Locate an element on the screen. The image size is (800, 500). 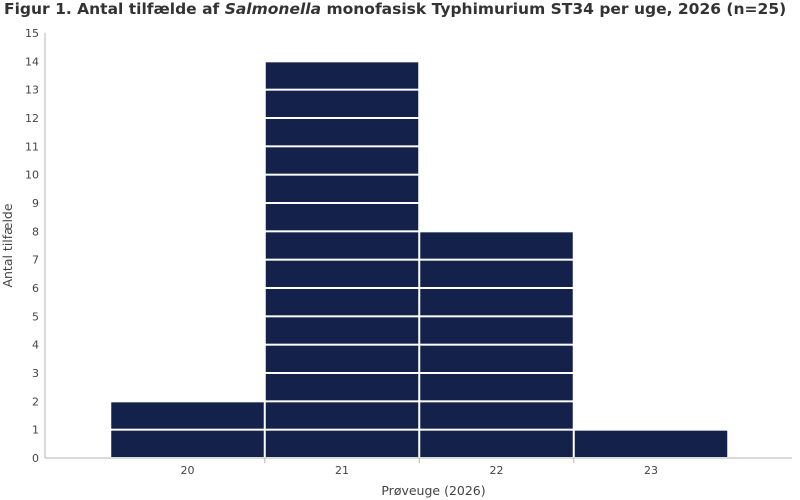
y-tick-label: 14 is located at coordinates (32, 61).